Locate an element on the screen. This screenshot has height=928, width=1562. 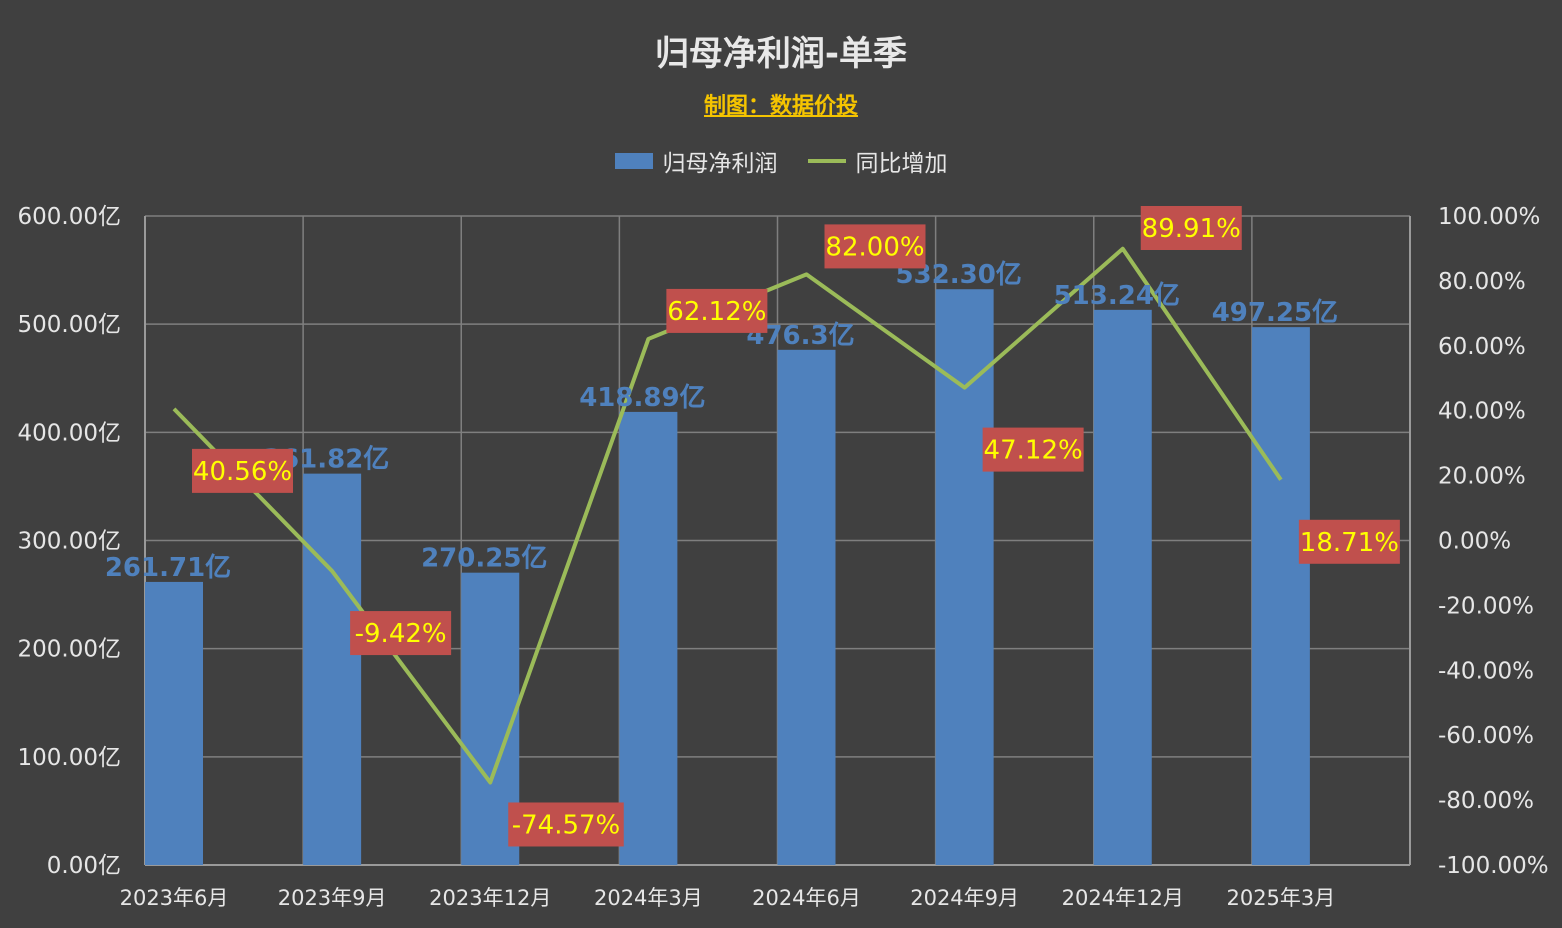
y-left-tick-label: 100.00亿 is located at coordinates (69, 758).